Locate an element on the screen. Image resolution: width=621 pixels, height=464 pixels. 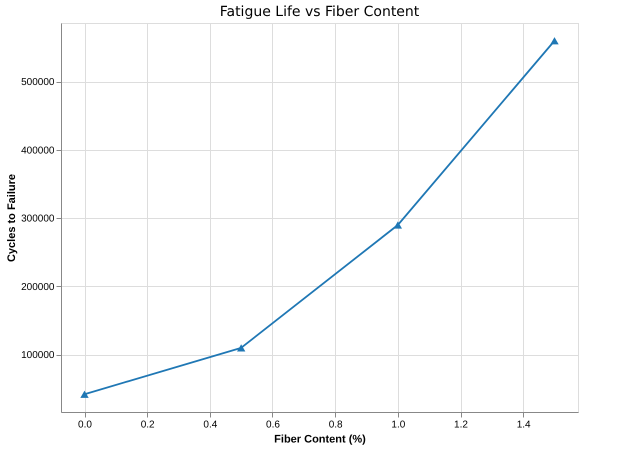
x-tick-label: 1.4 is located at coordinates (524, 425).